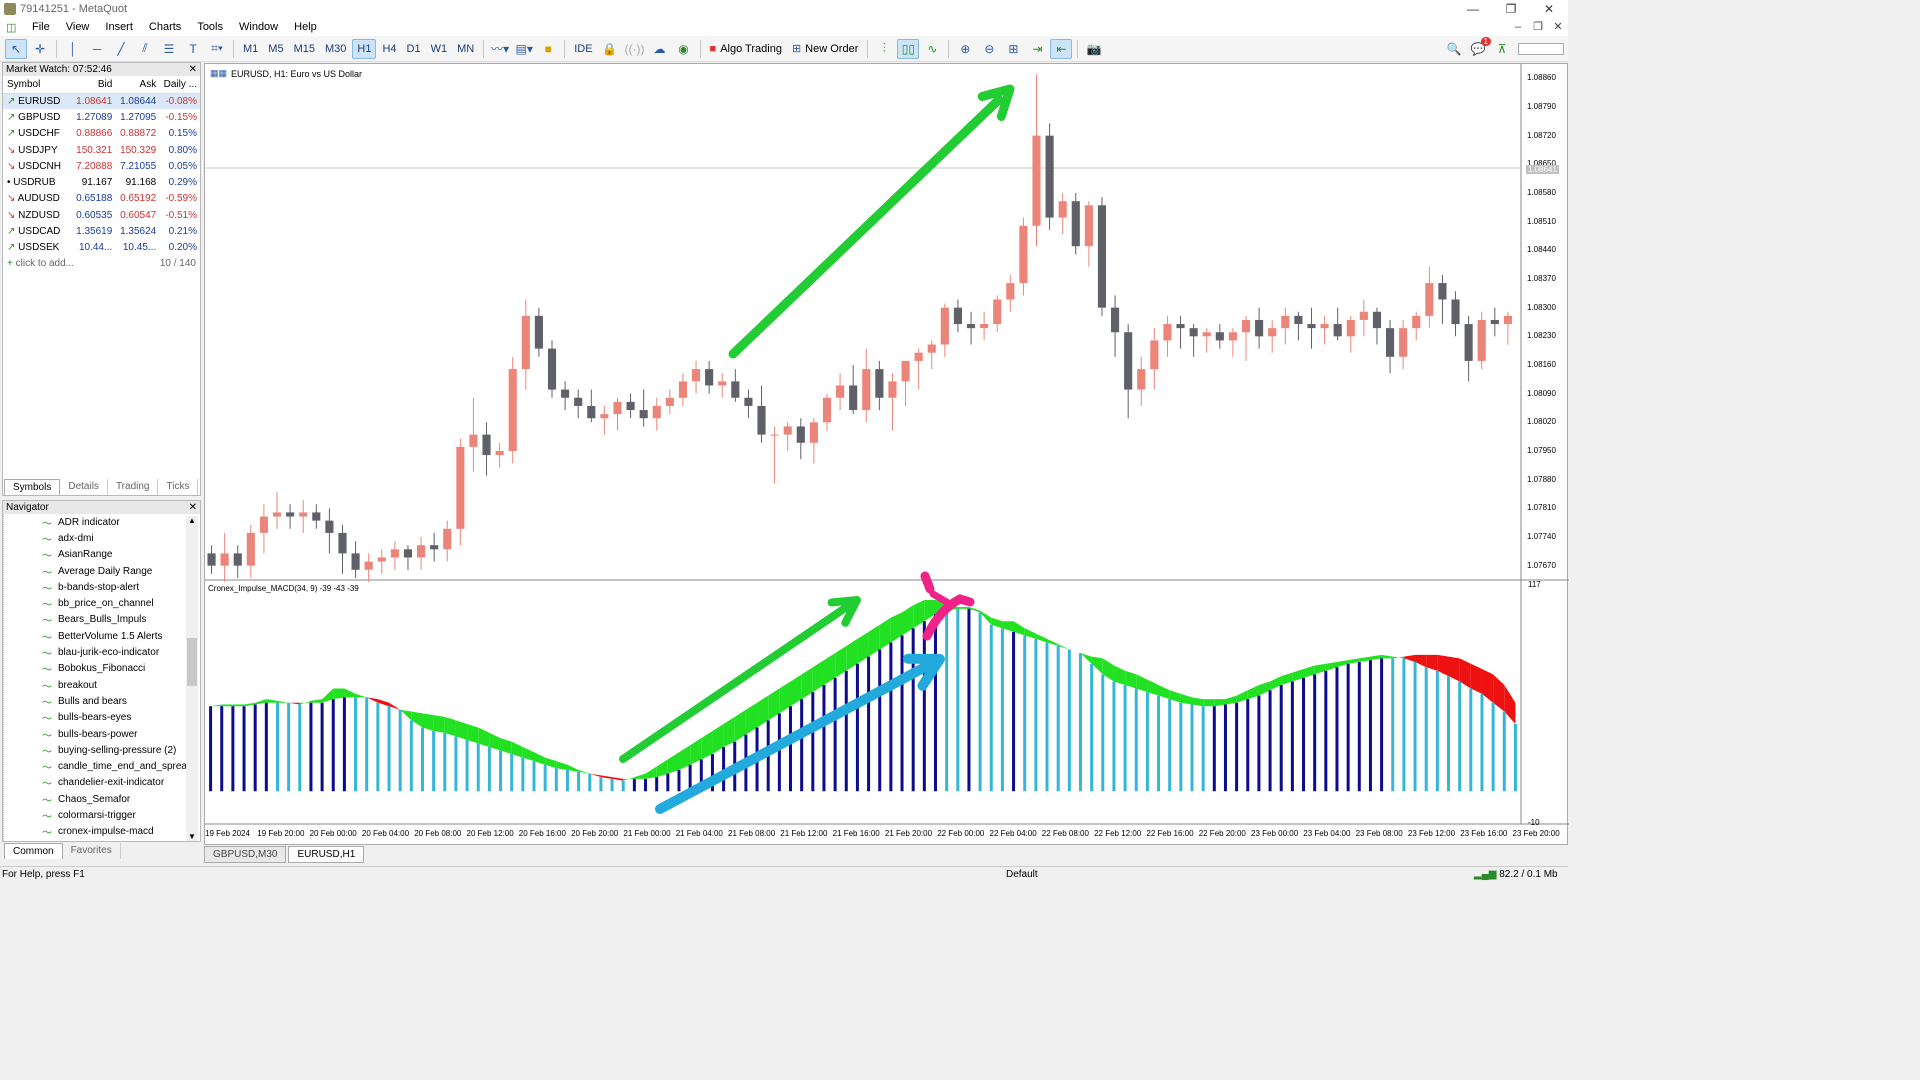 The image size is (1920, 1080). I want to click on zoom-in-icon: ⊕, so click(965, 48).